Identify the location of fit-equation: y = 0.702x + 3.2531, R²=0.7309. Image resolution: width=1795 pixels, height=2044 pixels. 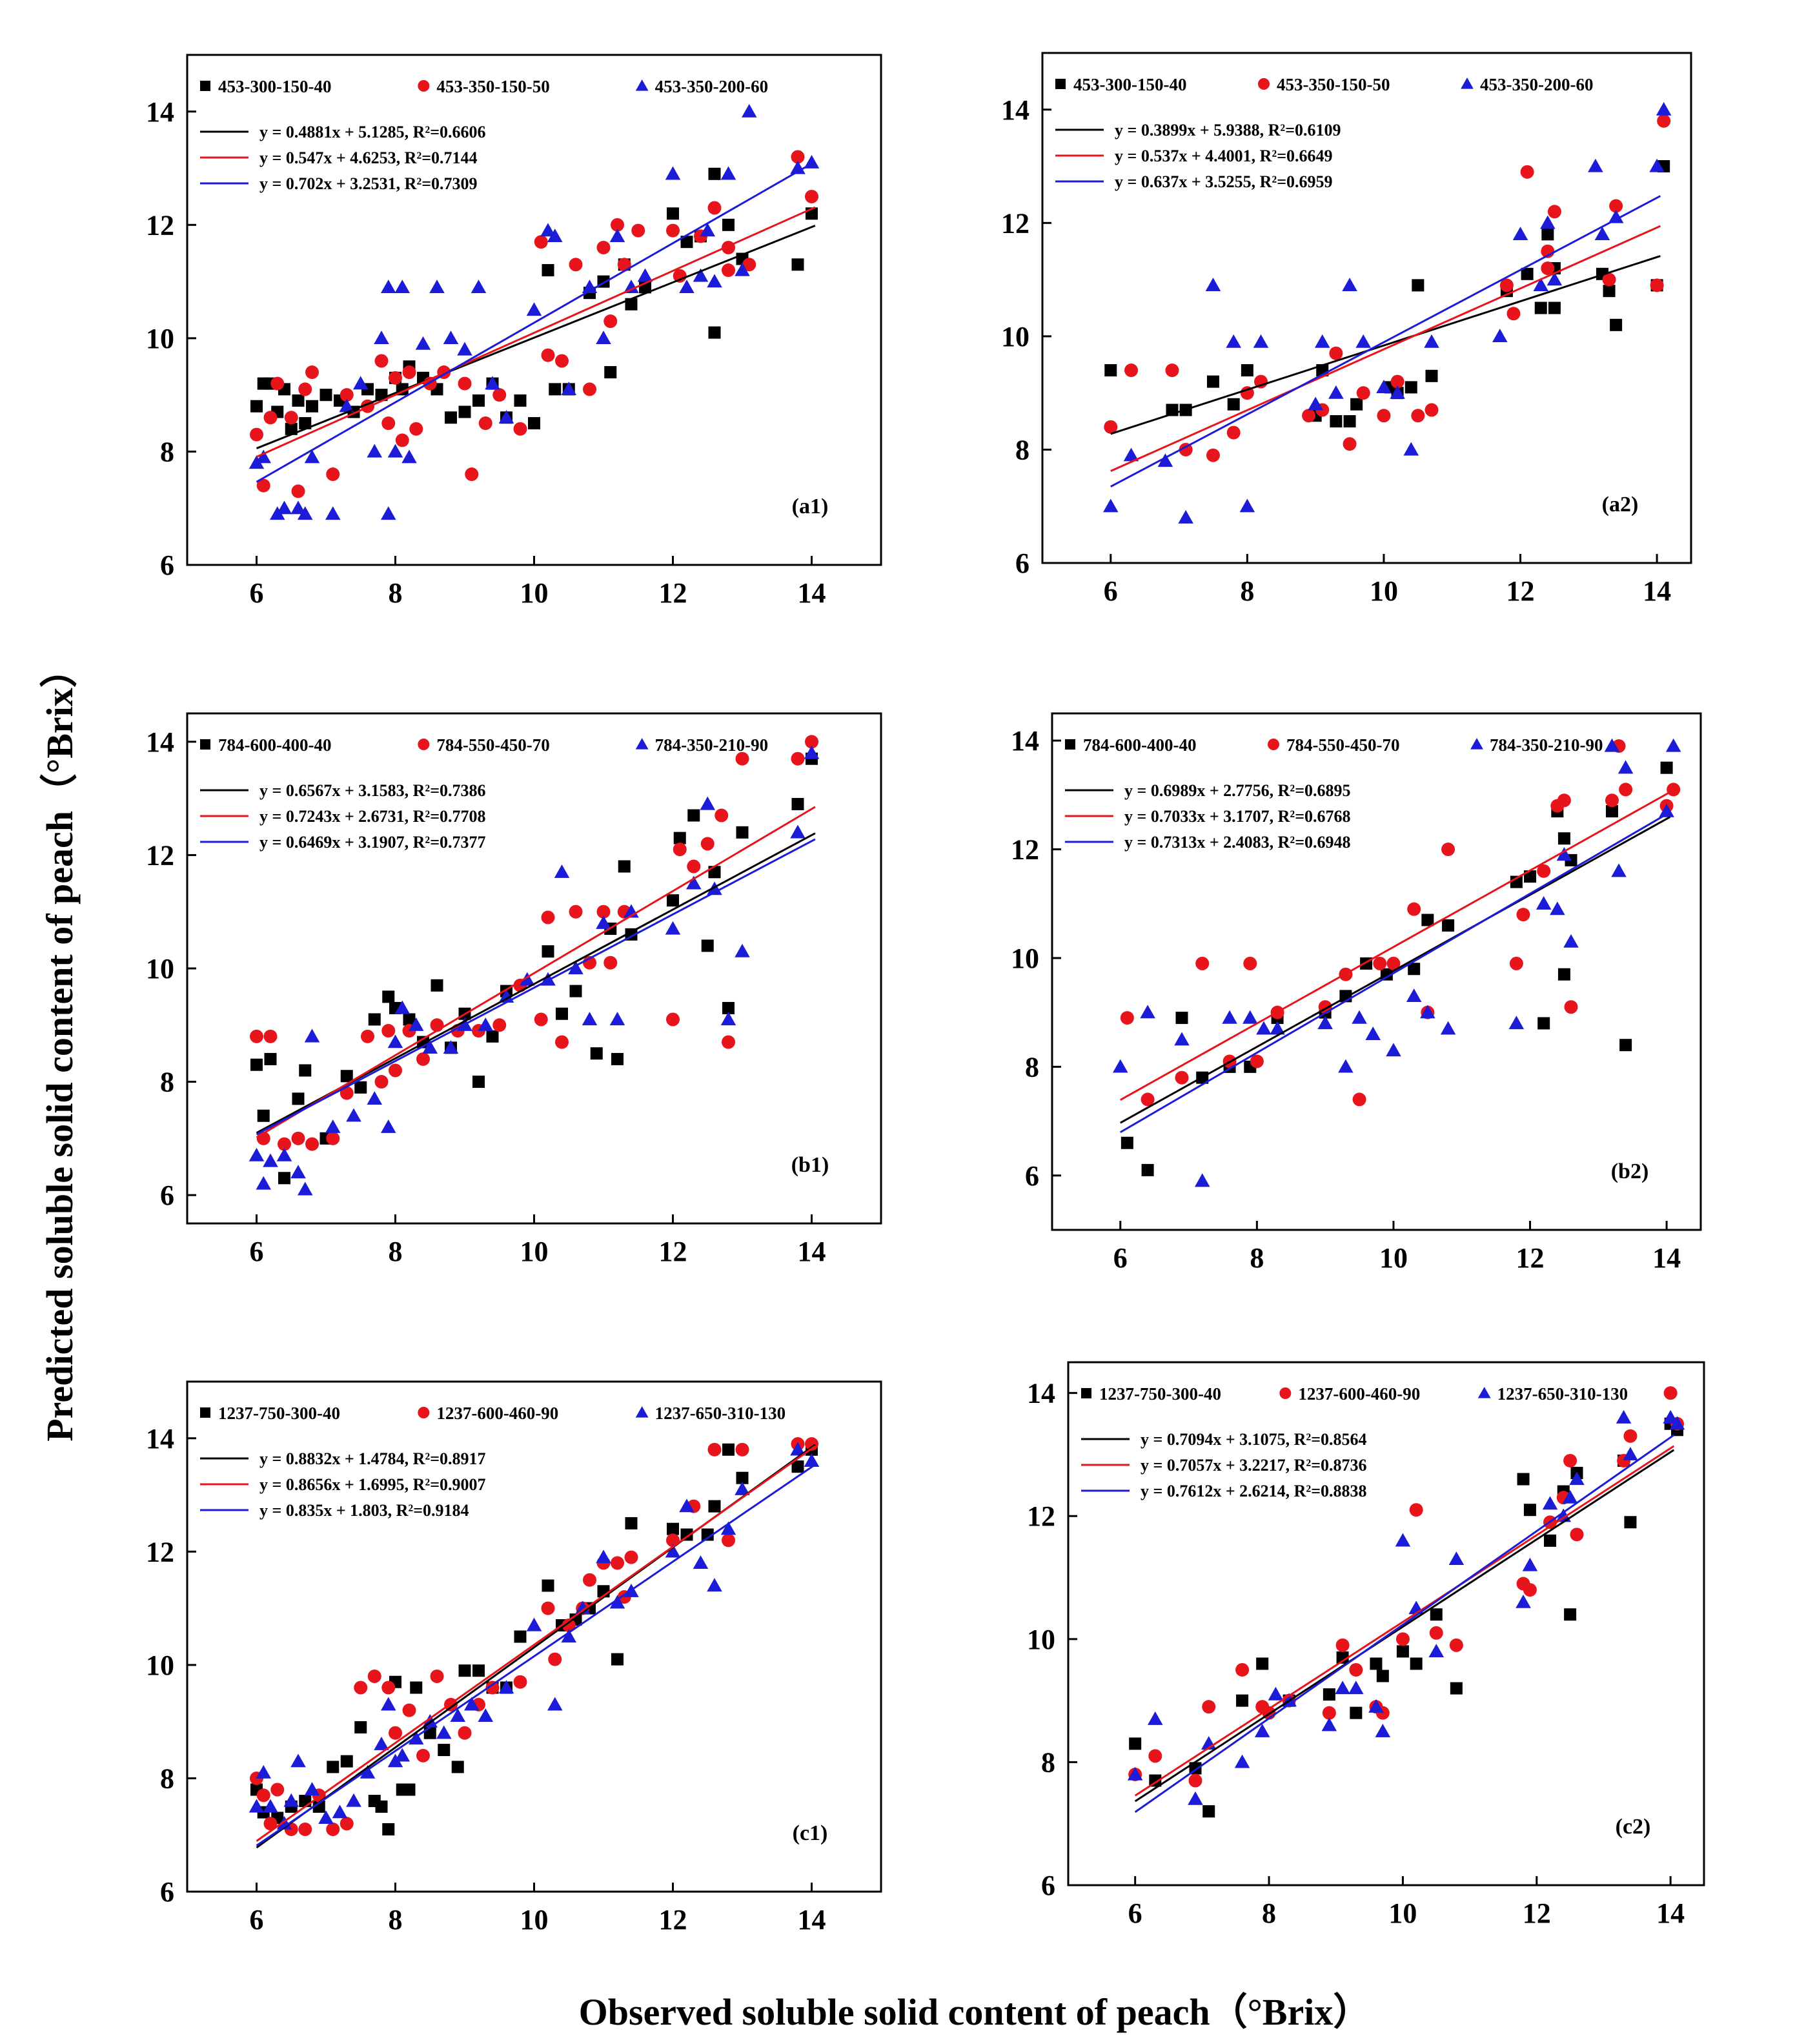
(369, 183).